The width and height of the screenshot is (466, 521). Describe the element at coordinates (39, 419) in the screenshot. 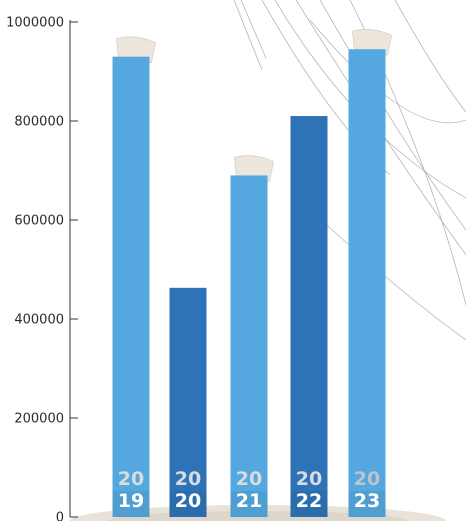

I see `y-tick-label: 200000` at that location.